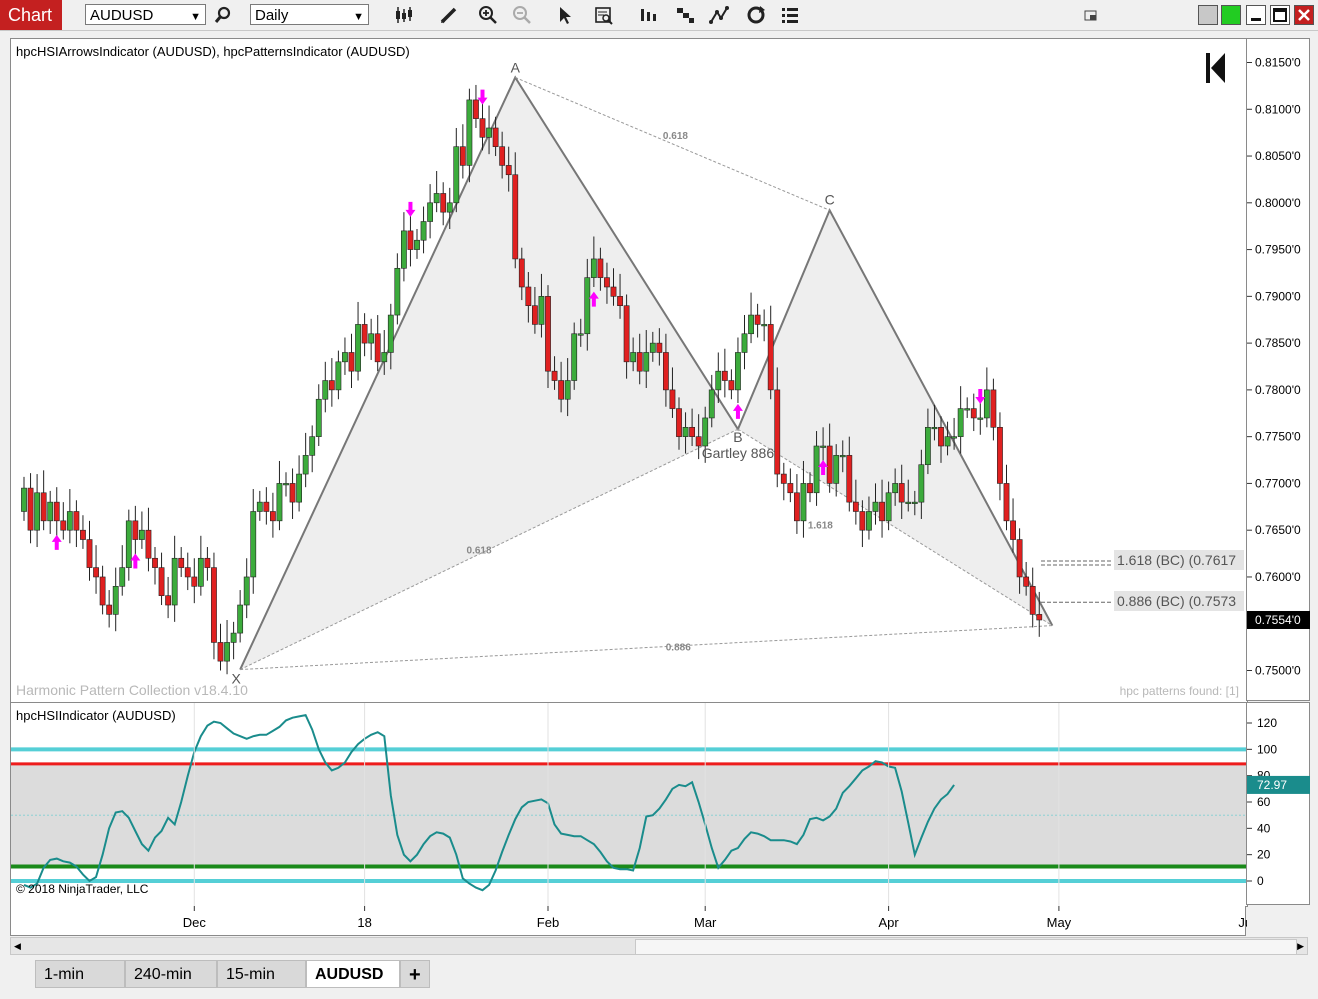 The height and width of the screenshot is (999, 1318). I want to click on instrument-selector: AUDUSD ▼, so click(145, 14).